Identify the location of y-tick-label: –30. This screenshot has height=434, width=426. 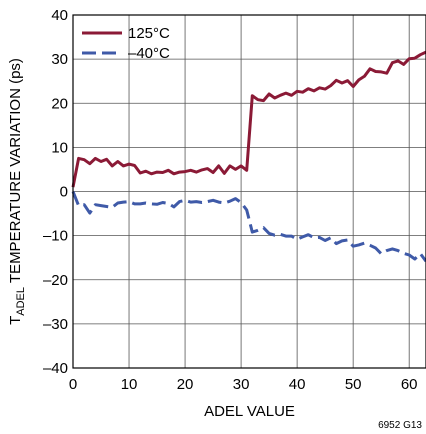
(55, 324).